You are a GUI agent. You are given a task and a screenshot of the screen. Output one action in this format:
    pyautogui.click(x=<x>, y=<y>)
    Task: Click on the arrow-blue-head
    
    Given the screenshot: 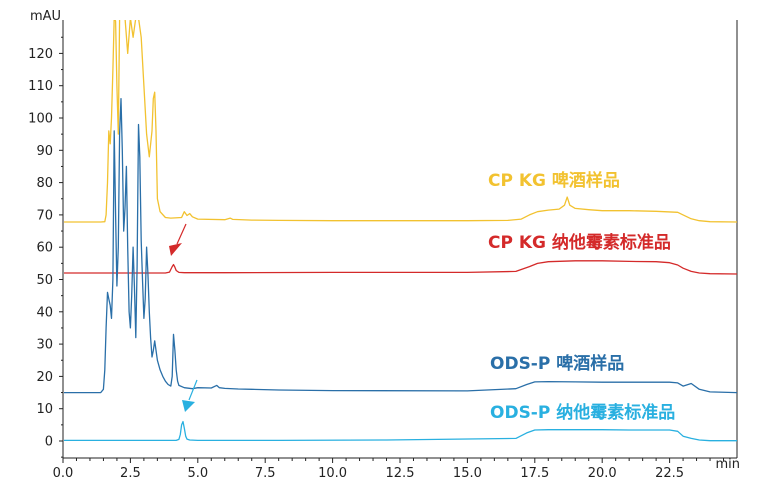 What is the action you would take?
    pyautogui.click(x=188, y=406)
    